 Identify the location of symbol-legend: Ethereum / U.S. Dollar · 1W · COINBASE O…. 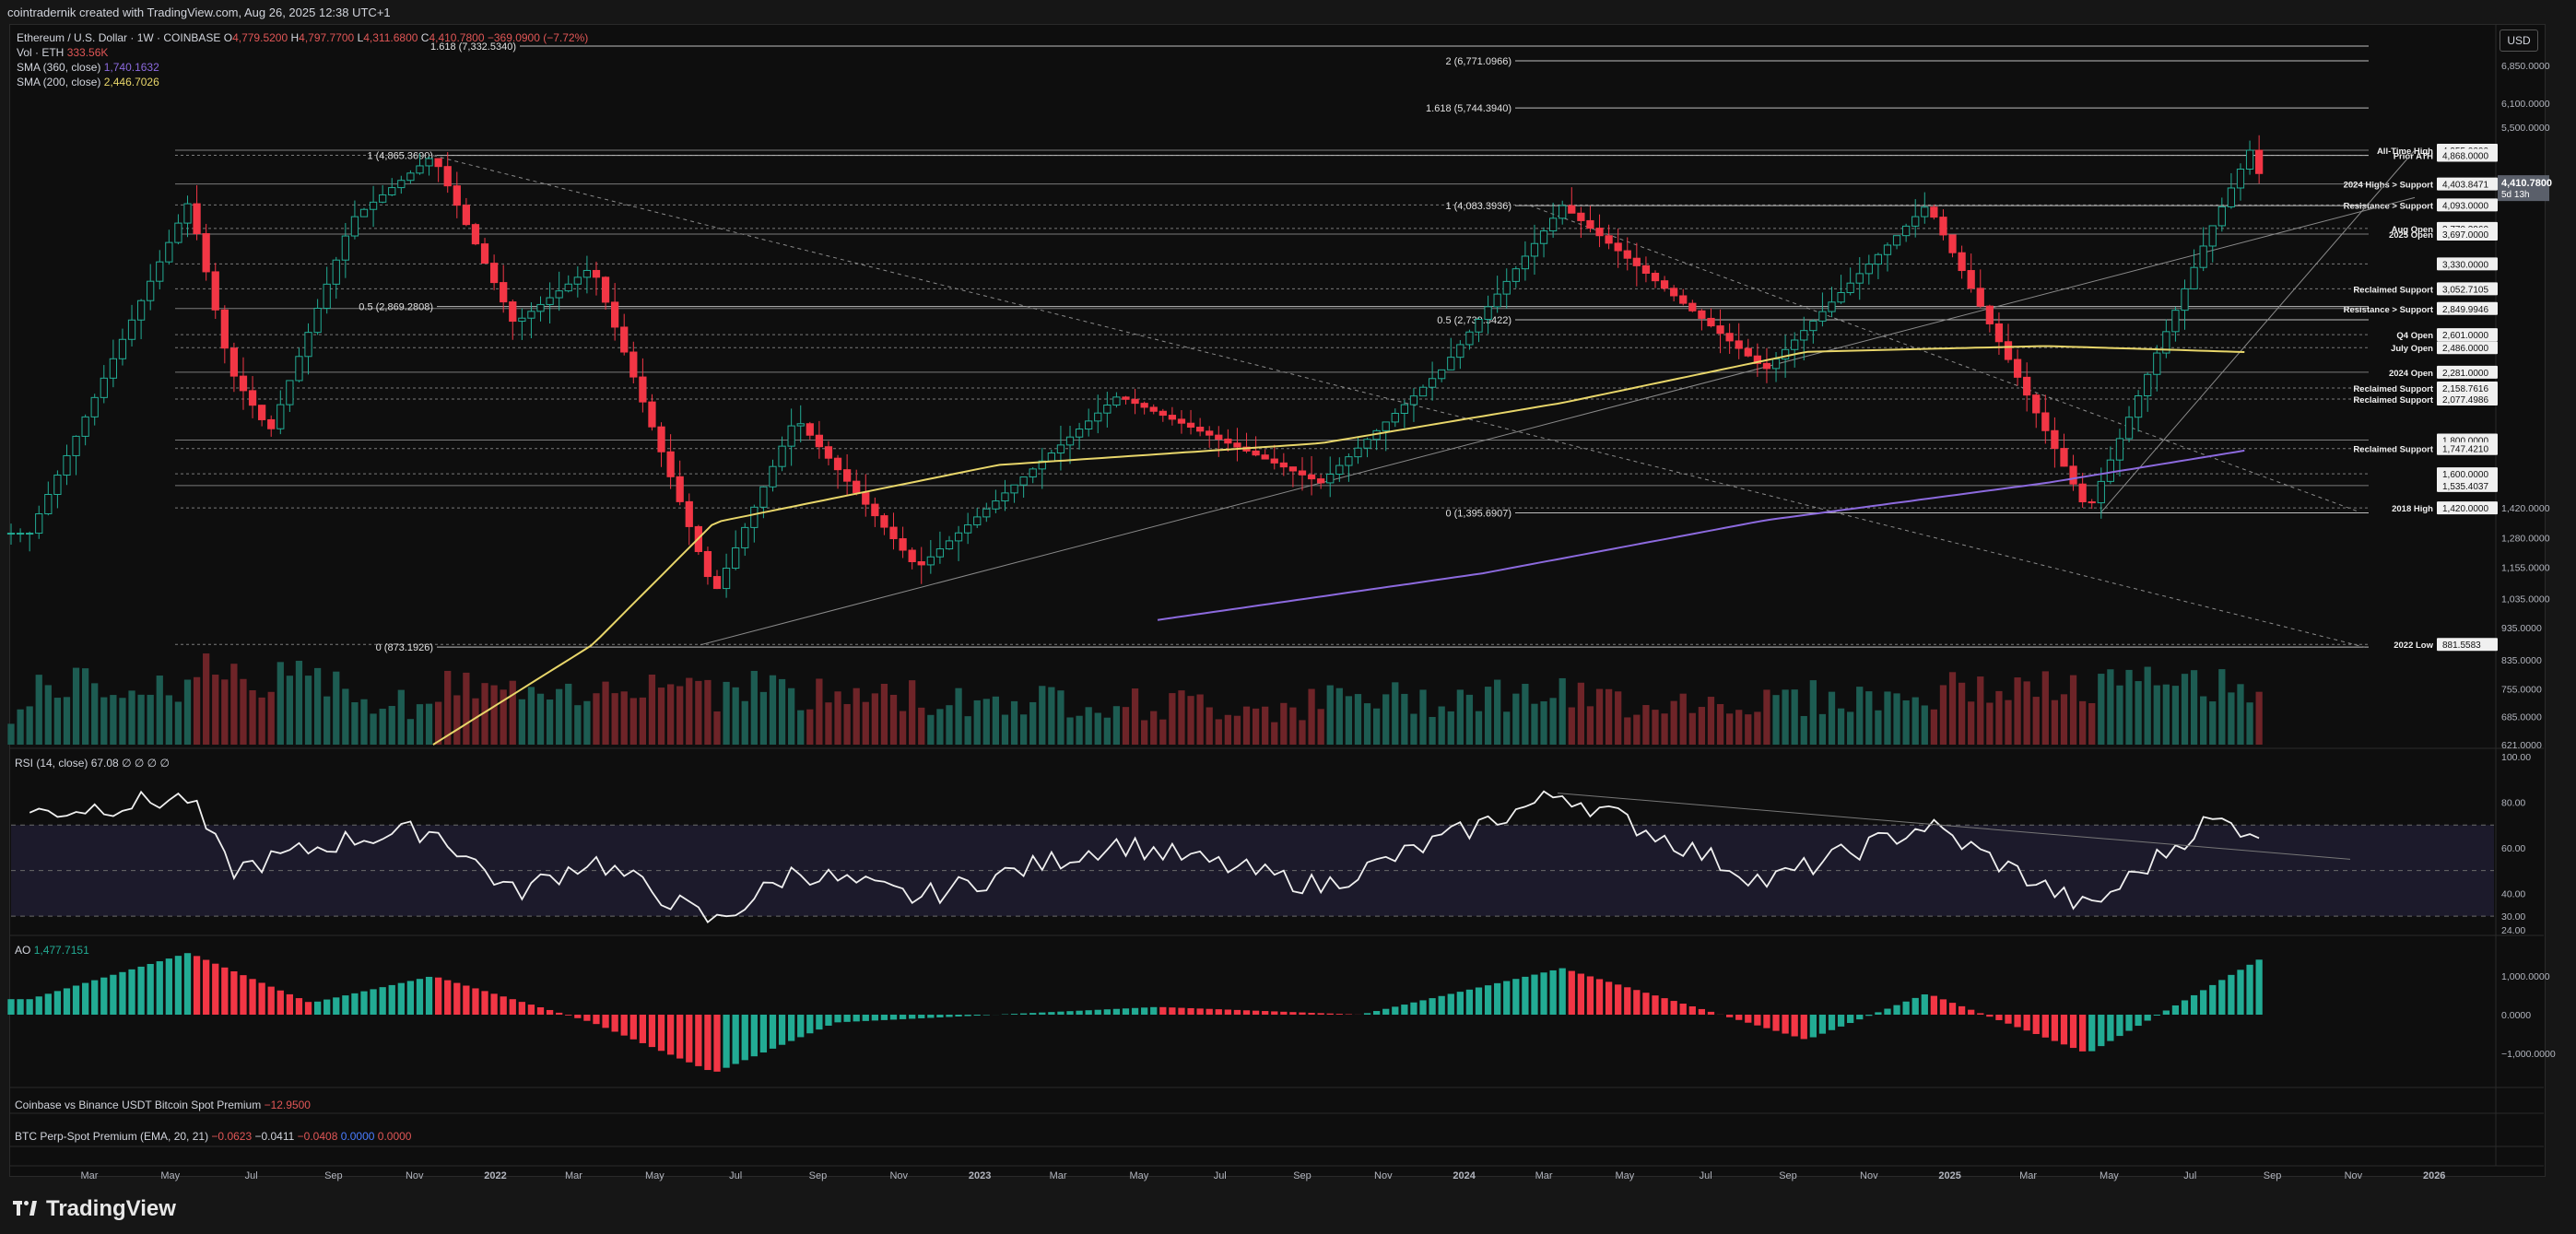
(302, 37).